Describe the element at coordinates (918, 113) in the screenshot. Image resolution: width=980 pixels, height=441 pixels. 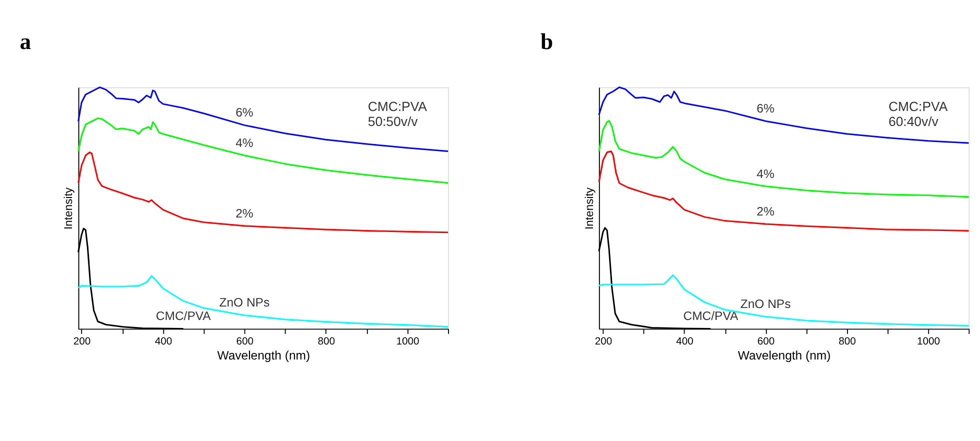
I see `annotation: CMC:PVA 60:40v/v` at that location.